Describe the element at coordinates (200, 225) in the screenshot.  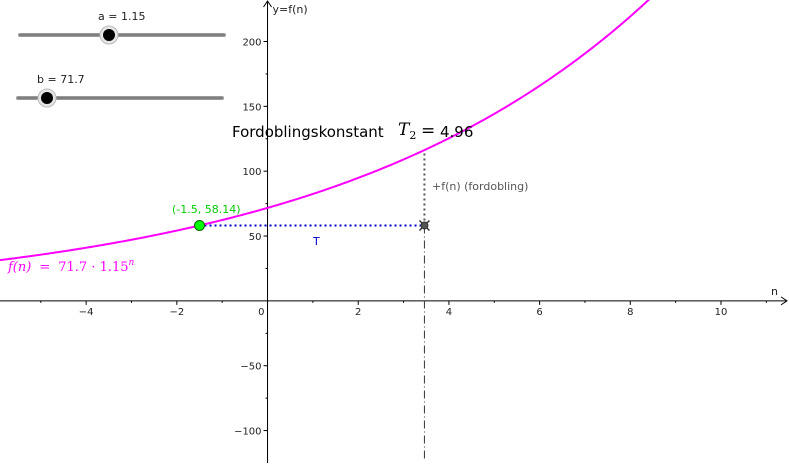
I see `movable-point` at that location.